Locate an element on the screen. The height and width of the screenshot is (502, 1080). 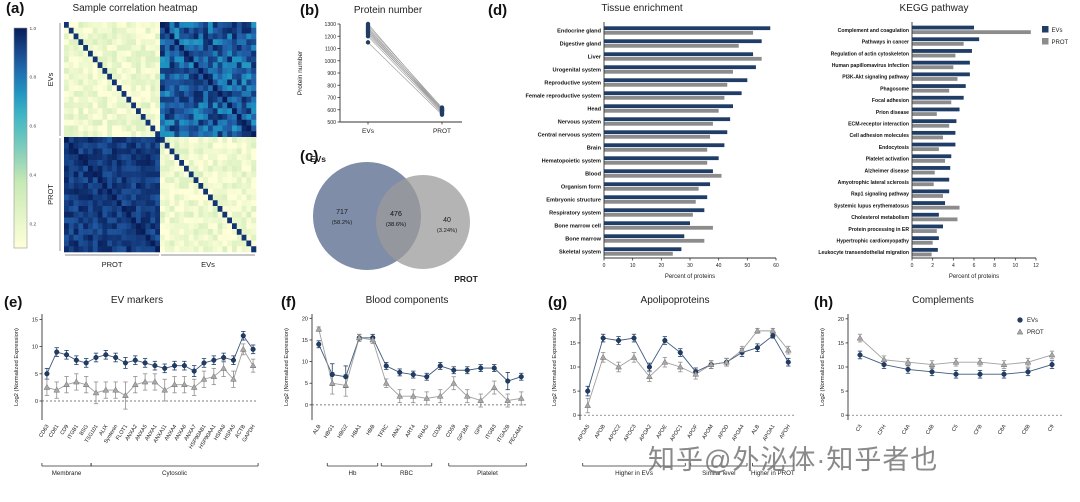
svg-text: CD36 is located at coordinates (438, 431).